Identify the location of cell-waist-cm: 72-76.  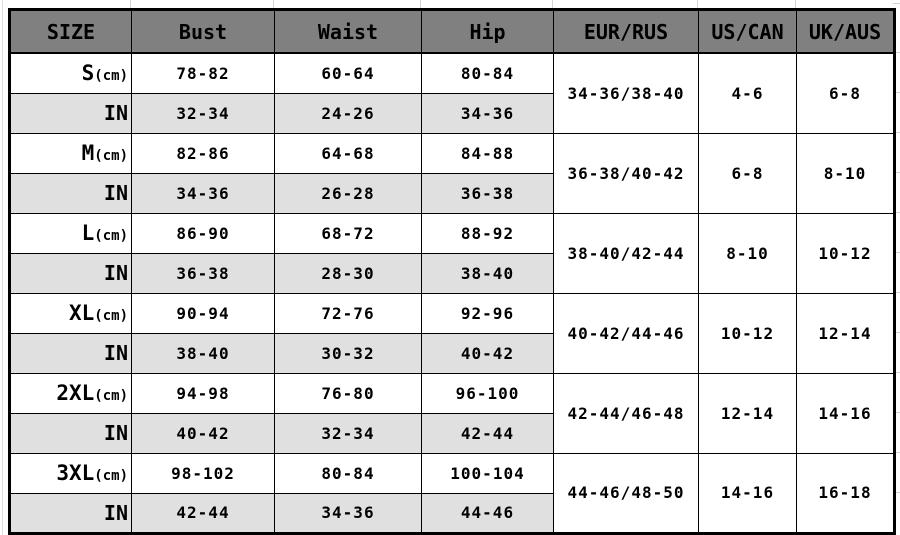
(348, 313).